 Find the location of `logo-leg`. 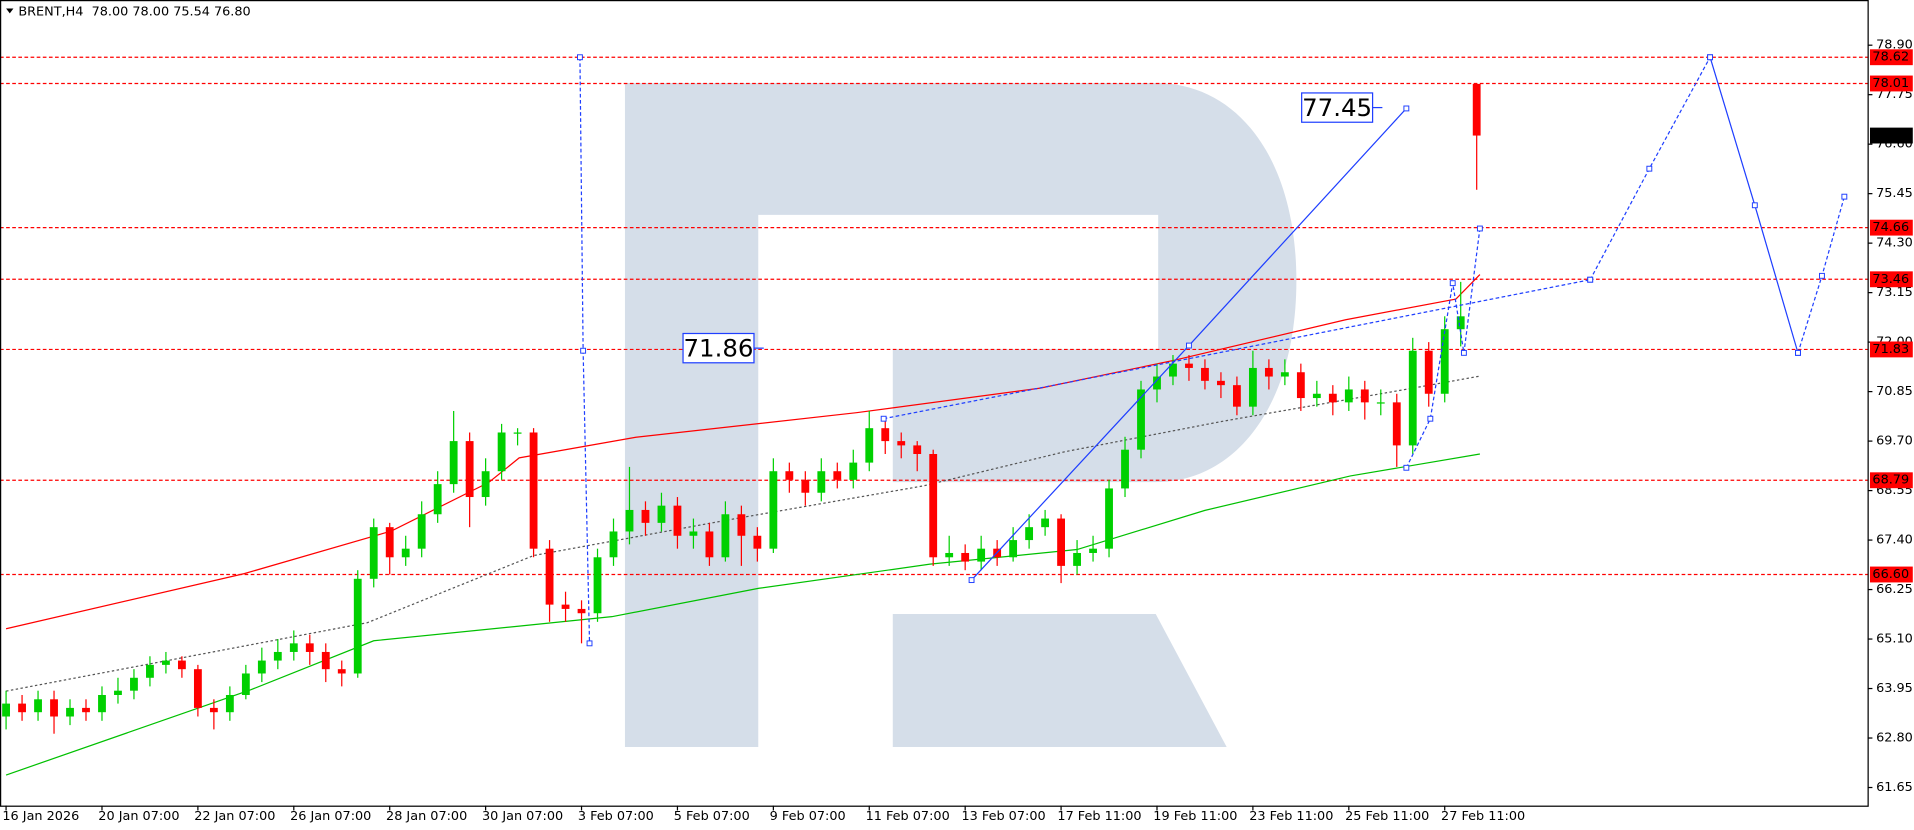

logo-leg is located at coordinates (1059, 680).